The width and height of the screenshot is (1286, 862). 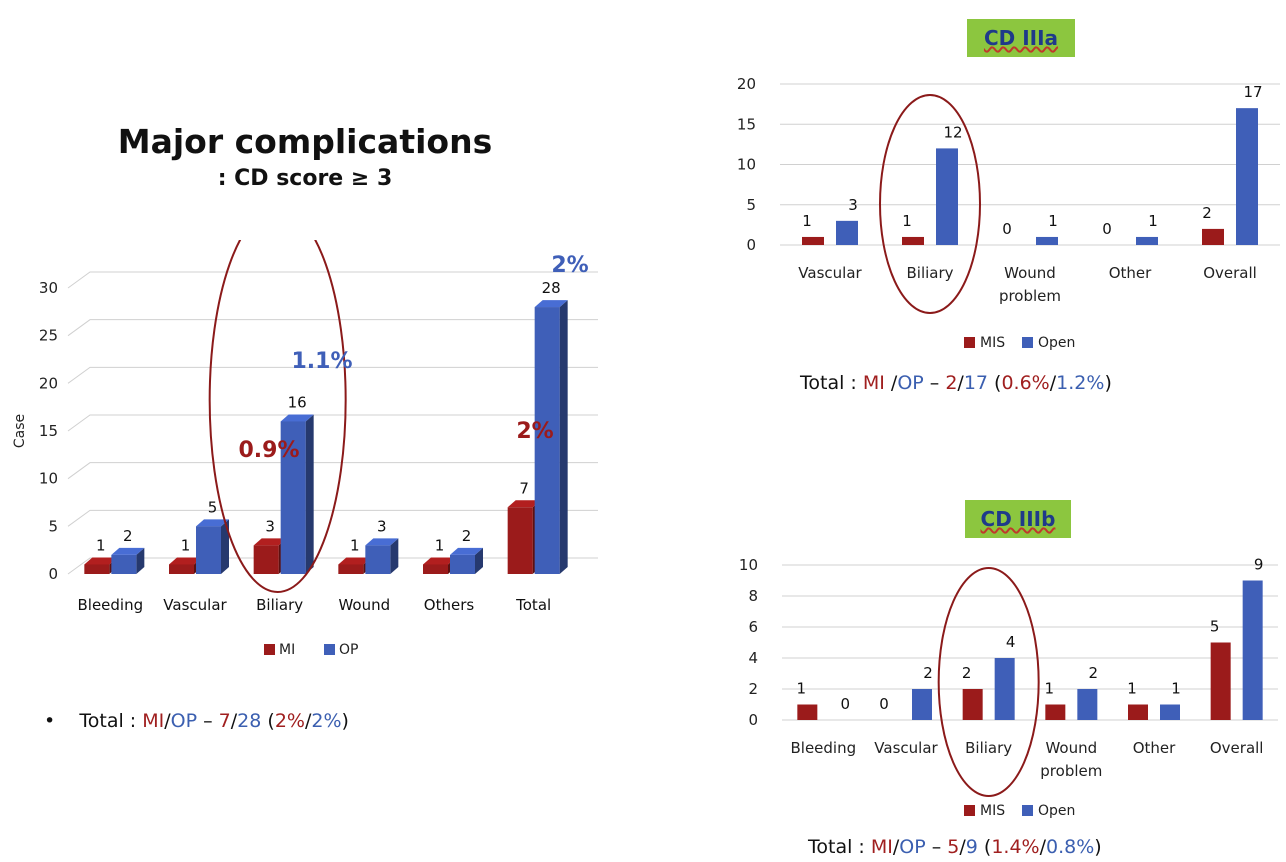 I want to click on total-op-count: 28, so click(x=249, y=721).